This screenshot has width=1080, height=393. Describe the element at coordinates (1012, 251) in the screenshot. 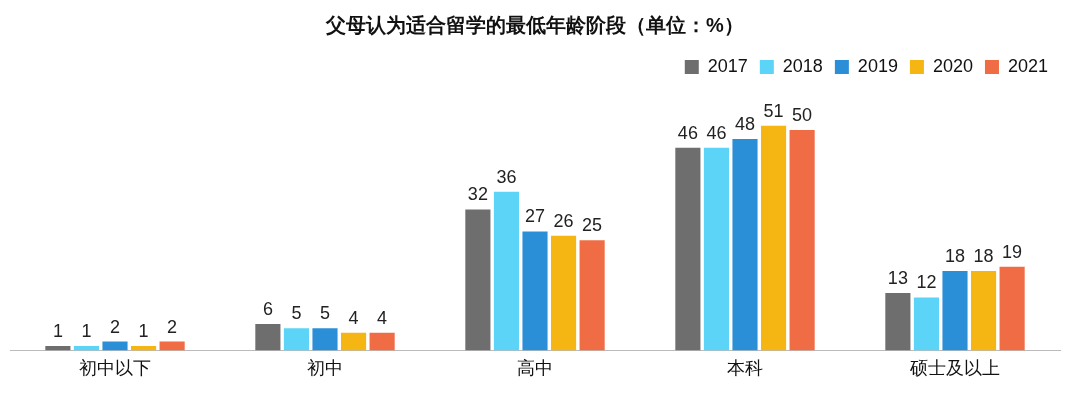

I see `data-label: 19` at that location.